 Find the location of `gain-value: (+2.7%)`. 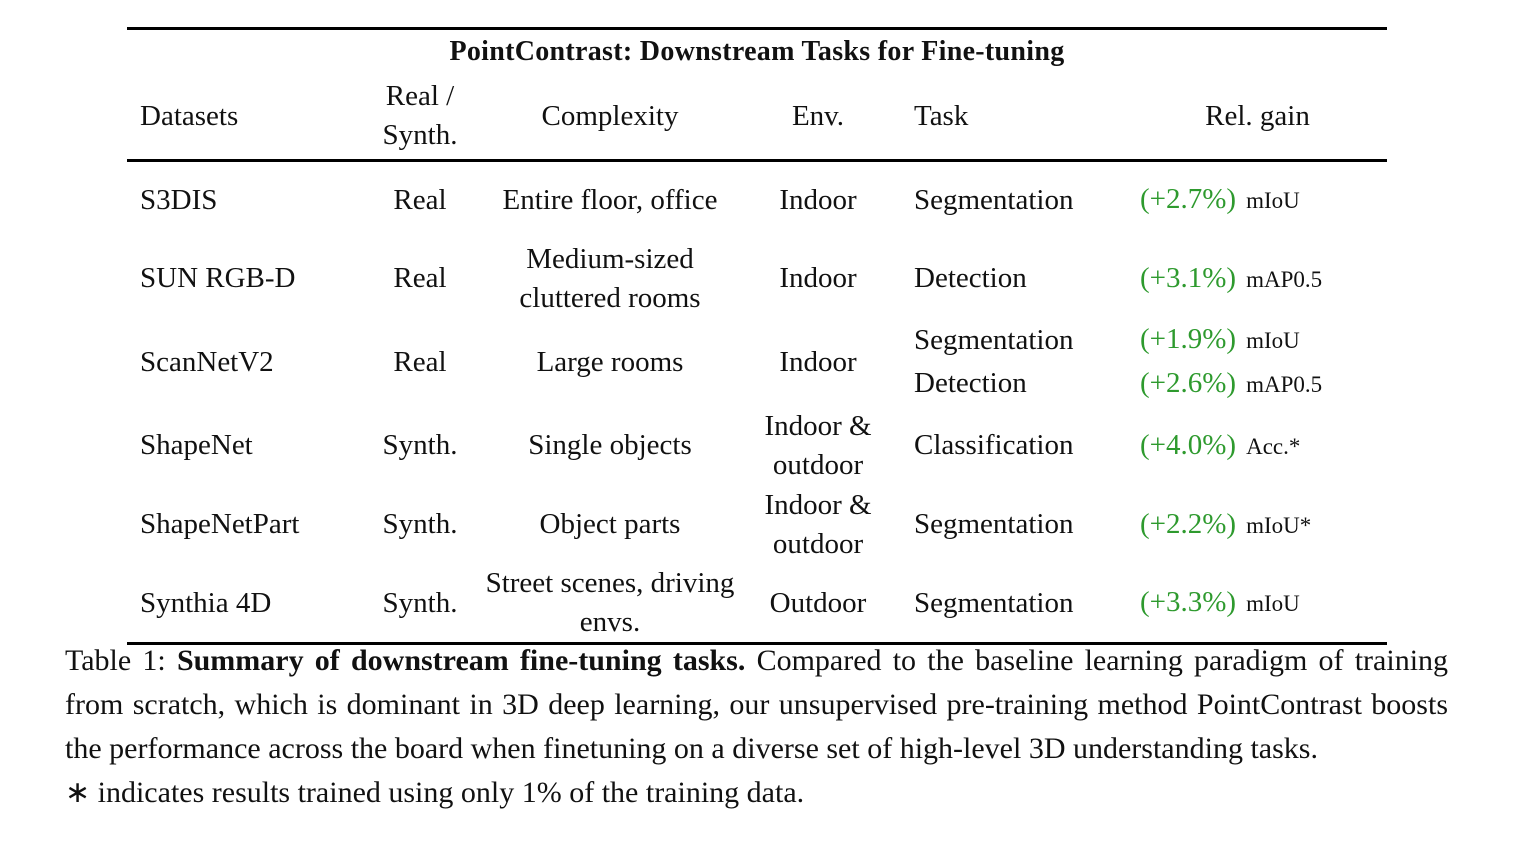

gain-value: (+2.7%) is located at coordinates (1188, 199).